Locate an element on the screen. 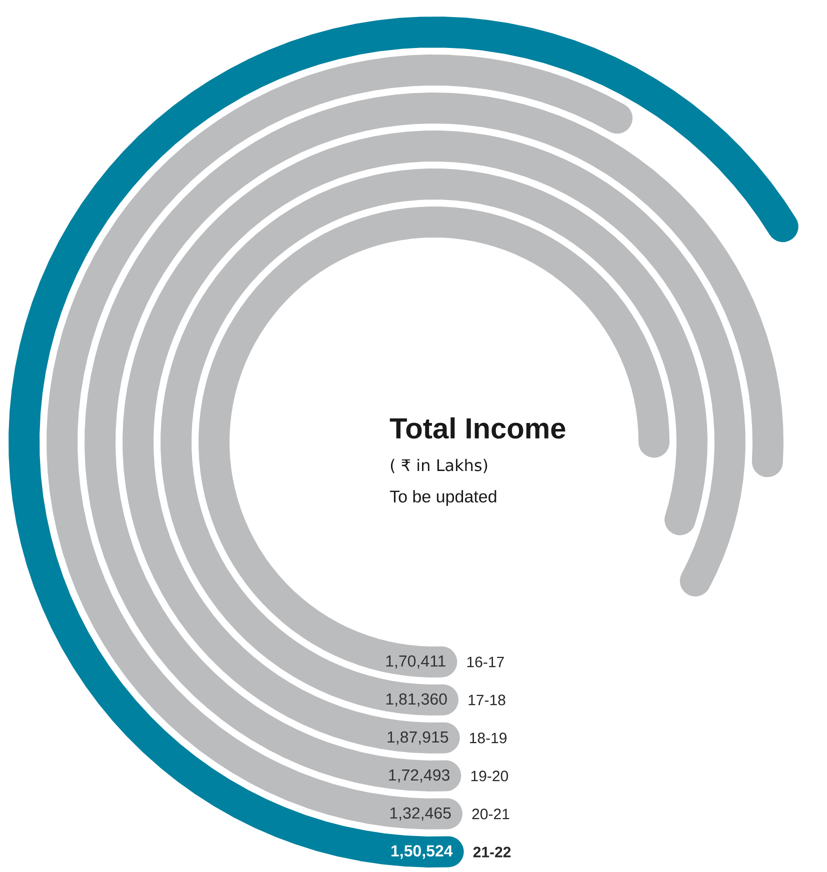  text: To be updated is located at coordinates (443, 498).